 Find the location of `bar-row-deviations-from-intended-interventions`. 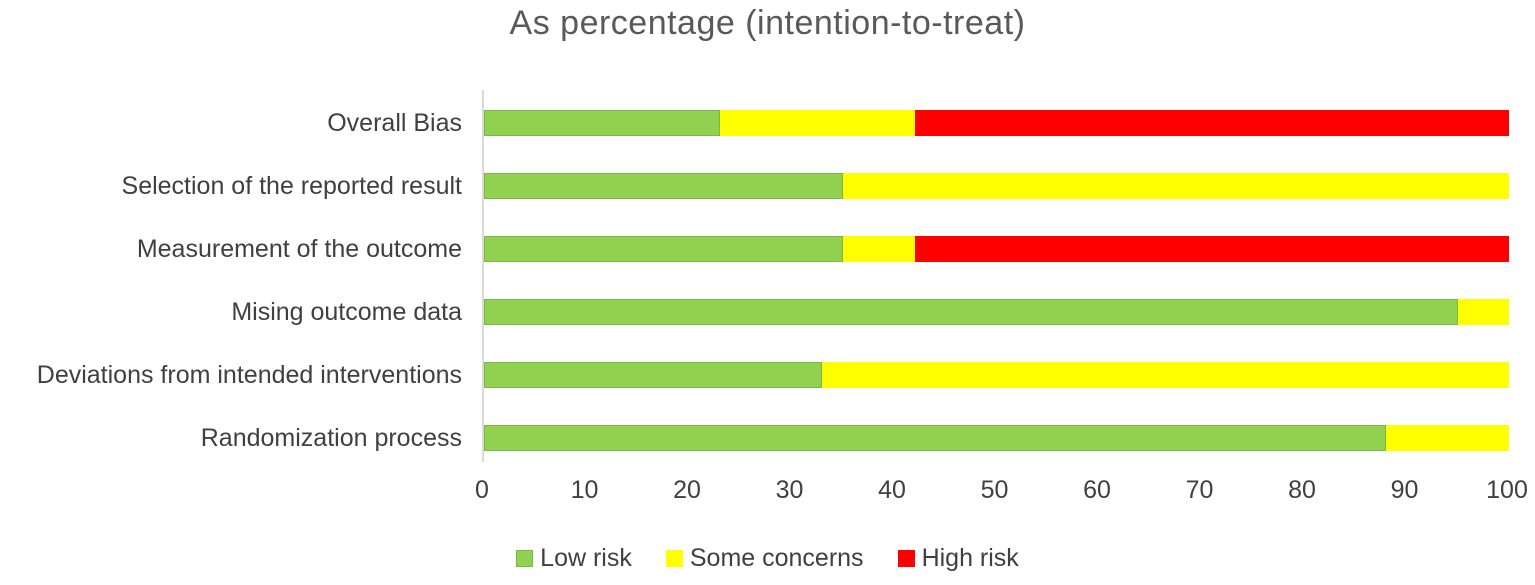

bar-row-deviations-from-intended-interventions is located at coordinates (996, 375).